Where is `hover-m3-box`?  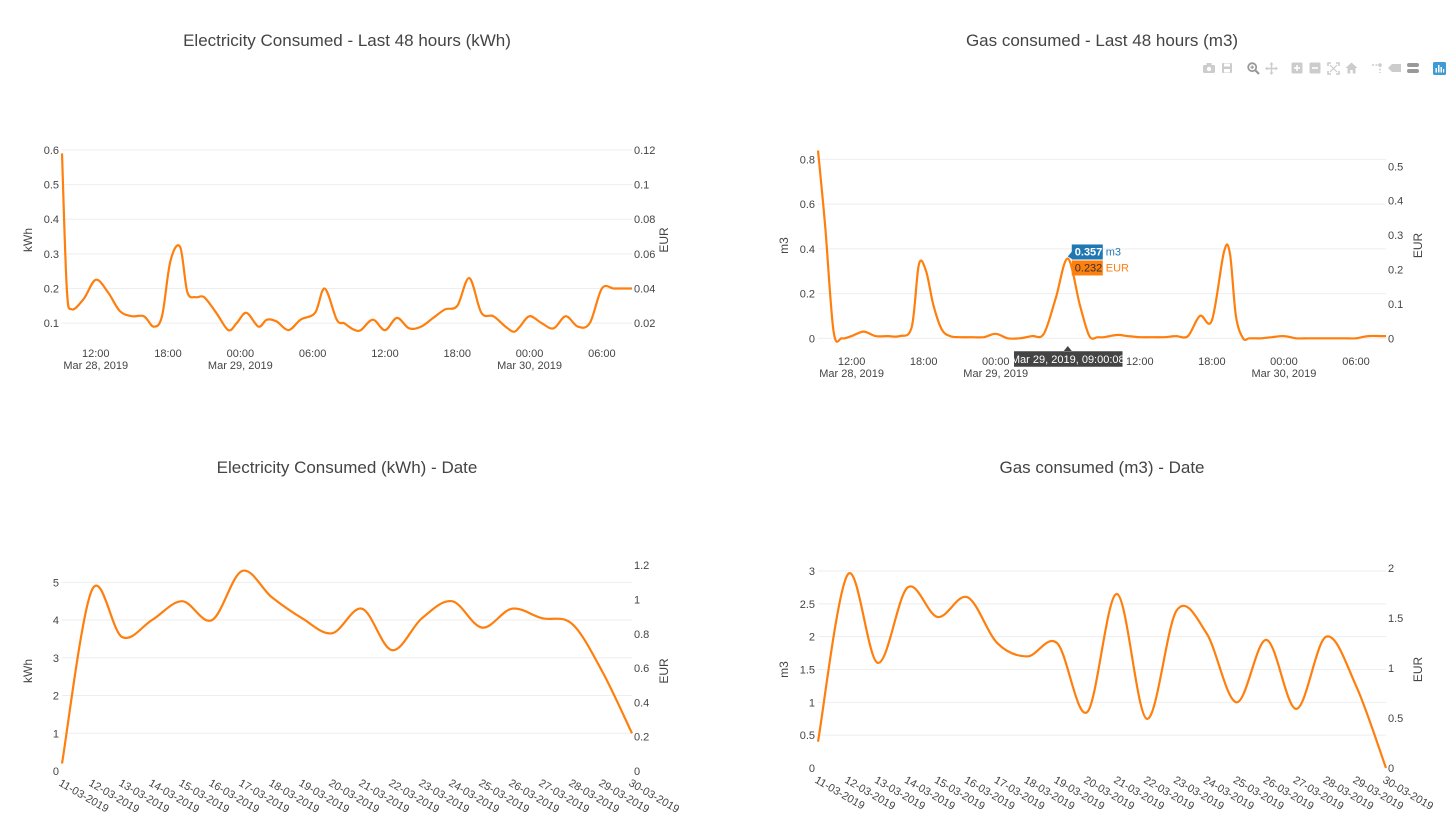 hover-m3-box is located at coordinates (1087, 252).